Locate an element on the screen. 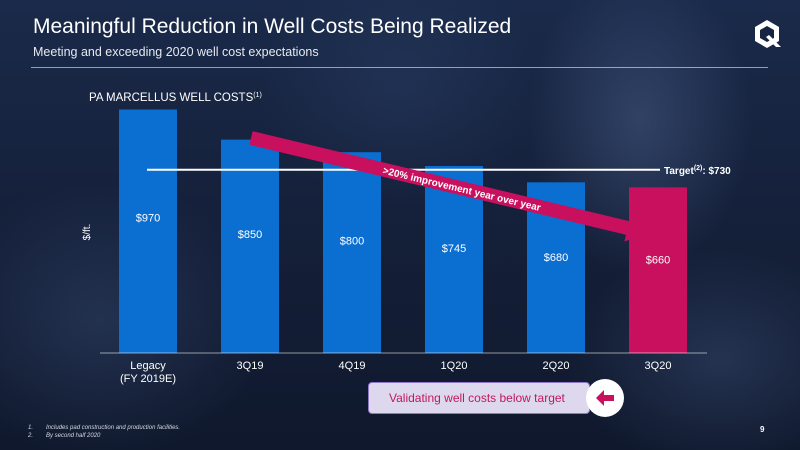 This screenshot has width=800, height=450. y-axis-label: $/ft. is located at coordinates (87, 232).